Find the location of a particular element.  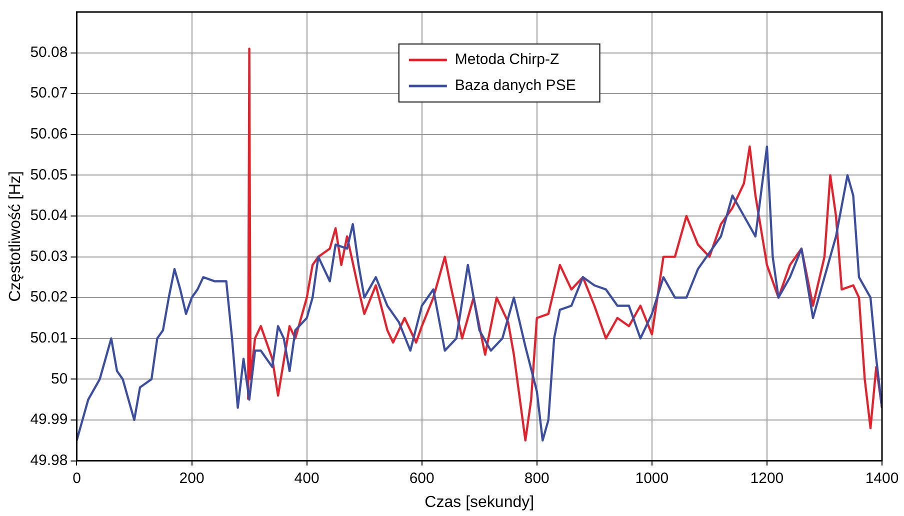

y-tick-label: 50.02 is located at coordinates (49, 297).